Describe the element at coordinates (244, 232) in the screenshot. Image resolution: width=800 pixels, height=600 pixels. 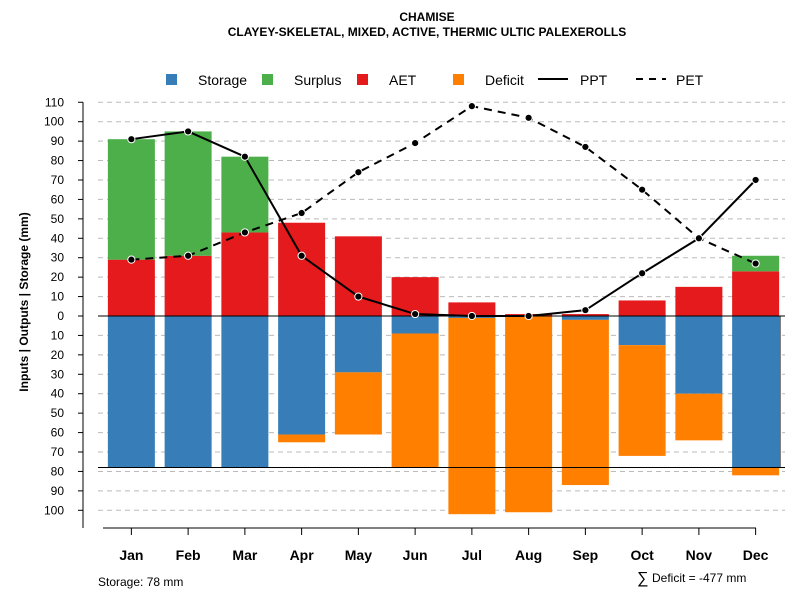
I see `pet-point-mar` at that location.